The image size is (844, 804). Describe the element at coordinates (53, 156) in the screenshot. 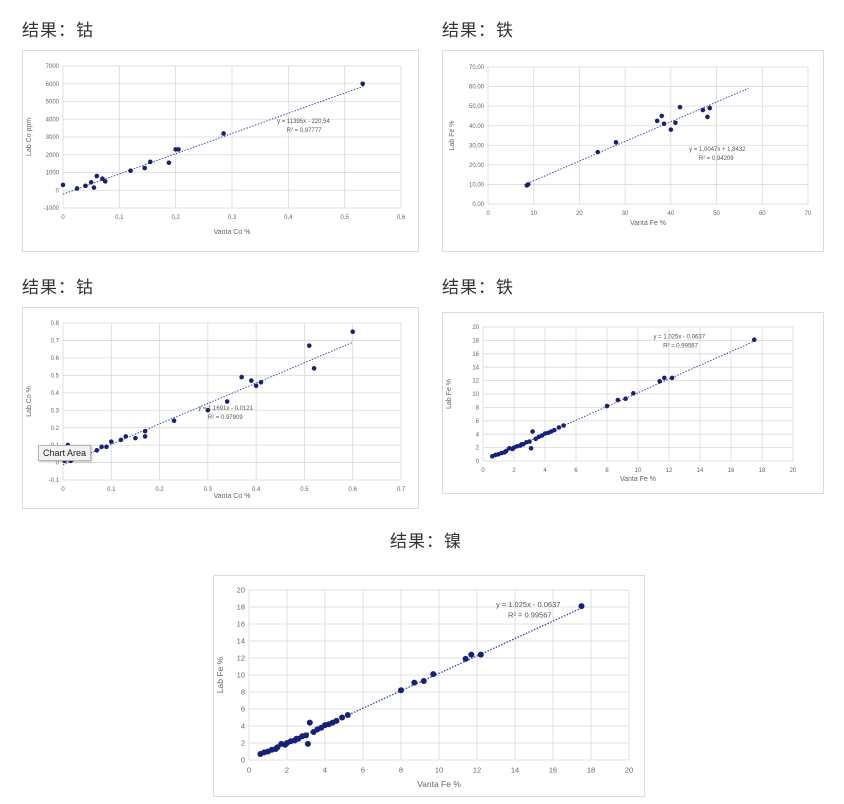

I see `y-tick-label: 2000` at that location.